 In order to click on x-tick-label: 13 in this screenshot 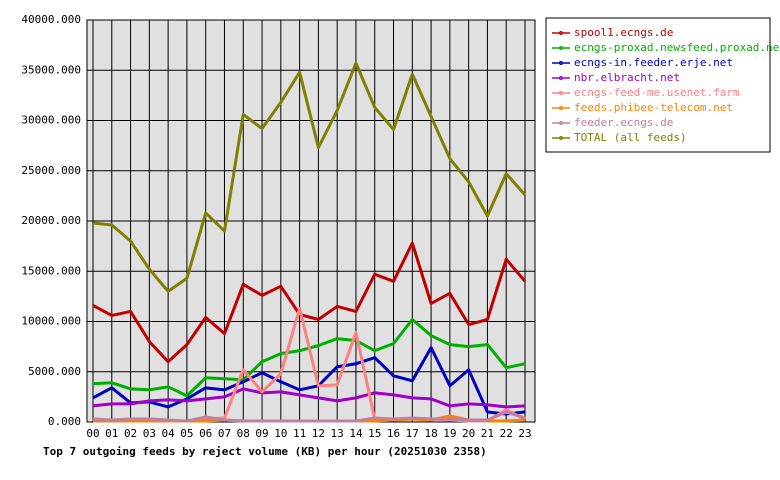, I will do `click(337, 433)`.